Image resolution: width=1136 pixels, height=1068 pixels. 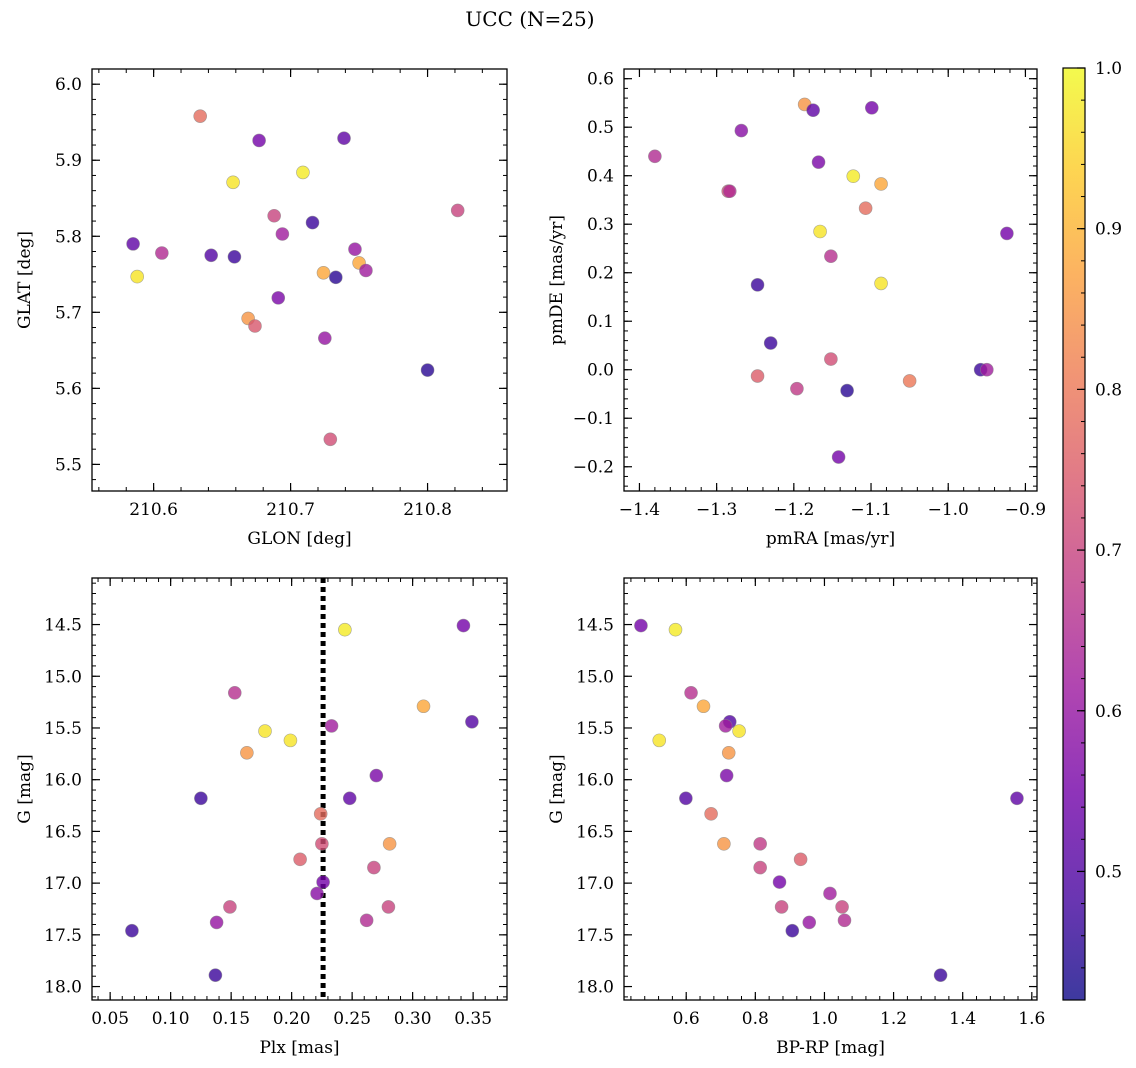 What do you see at coordinates (1092, 530) in the screenshot?
I see `colorbar: 0.5 0.6 0.7 0.8 0.9 1.0` at bounding box center [1092, 530].